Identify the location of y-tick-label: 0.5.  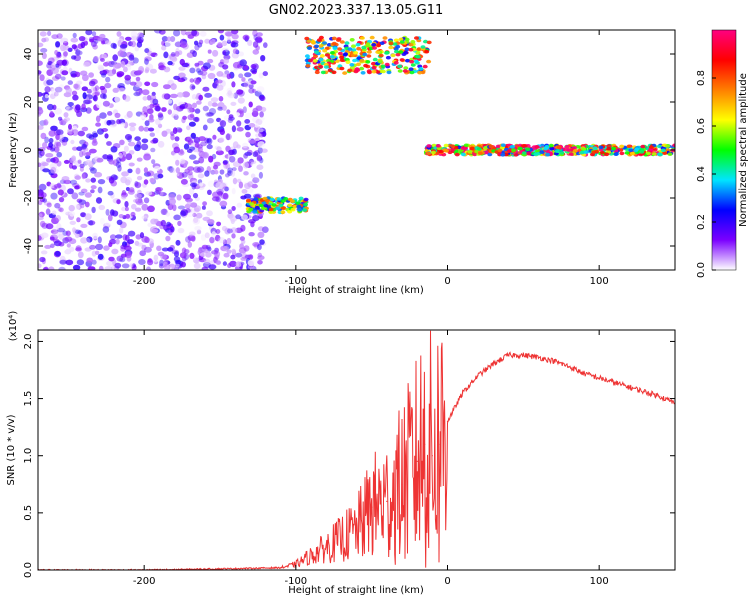
(28, 513).